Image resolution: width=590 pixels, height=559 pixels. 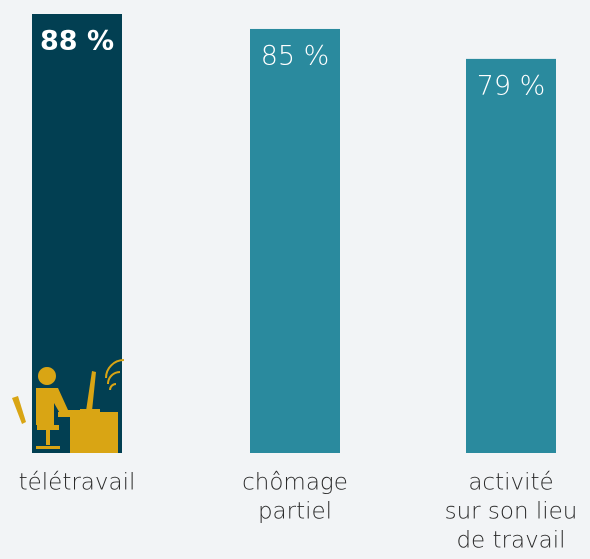 I want to click on x-tick-label: sur son lieu, so click(x=511, y=512).